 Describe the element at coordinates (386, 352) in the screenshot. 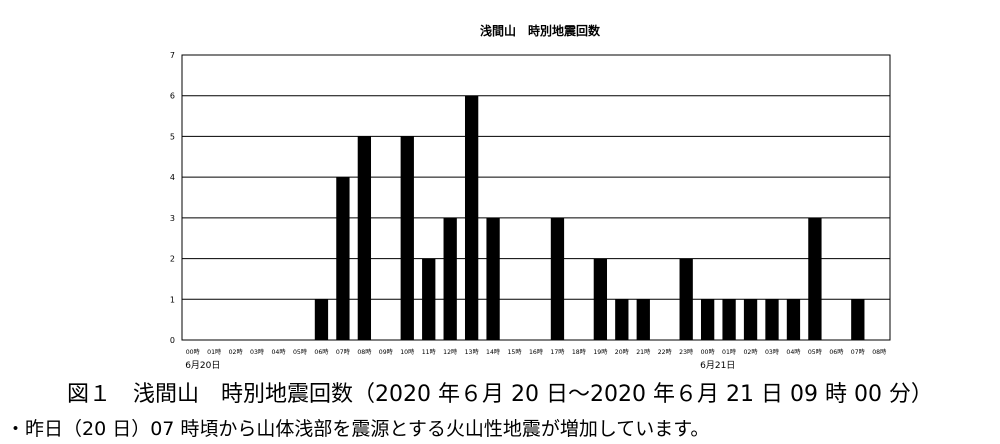

I see `x-tick-label: 09時` at that location.